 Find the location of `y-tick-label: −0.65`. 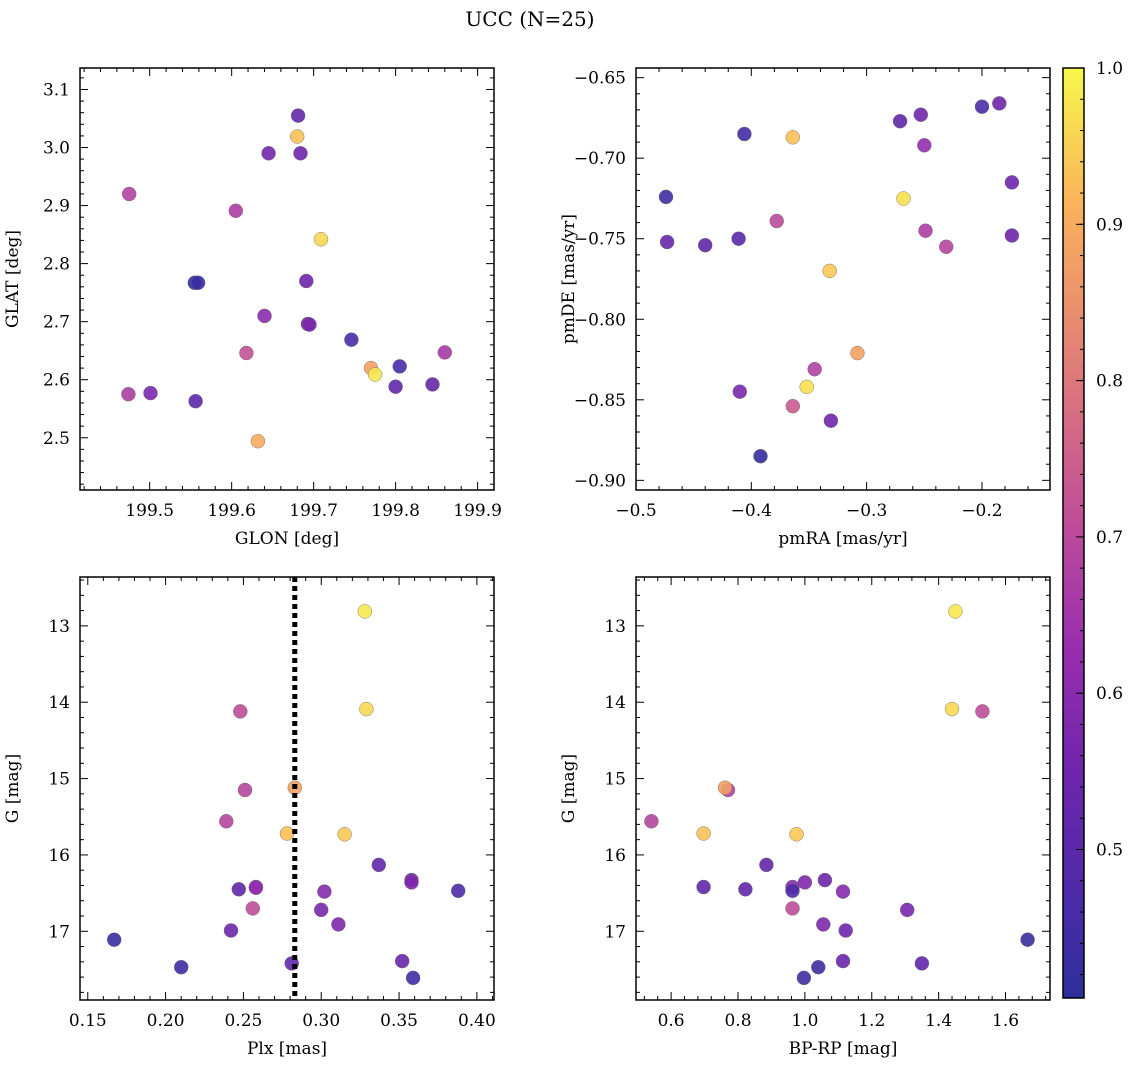

y-tick-label: −0.65 is located at coordinates (600, 79).